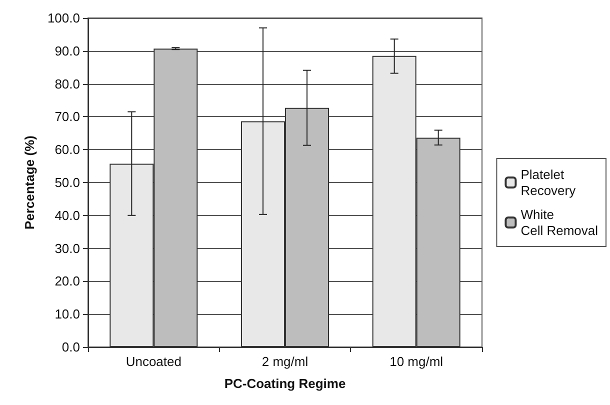 The height and width of the screenshot is (405, 610). Describe the element at coordinates (67, 182) in the screenshot. I see `y-tick-label: 50.0` at that location.